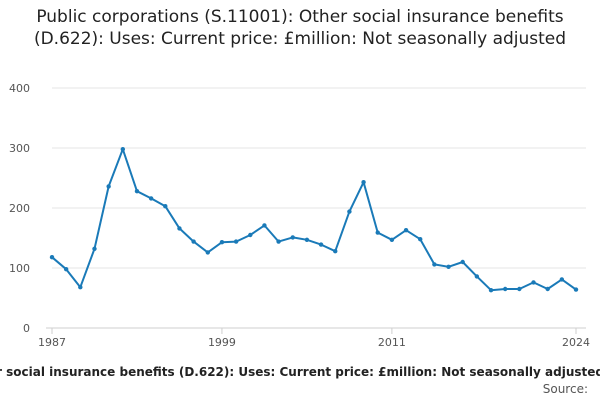 The width and height of the screenshot is (600, 400). What do you see at coordinates (19, 148) in the screenshot?
I see `y-tick-label-300: 300` at bounding box center [19, 148].